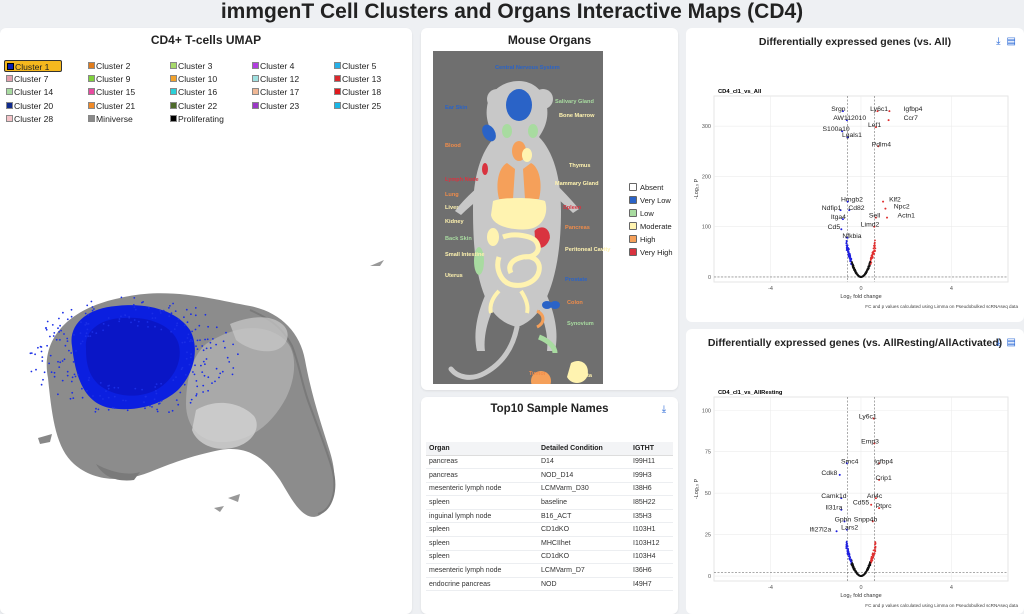 This screenshot has height=614, width=1024. I want to click on legend-item-miniverse: Miniverse, so click(109, 119).